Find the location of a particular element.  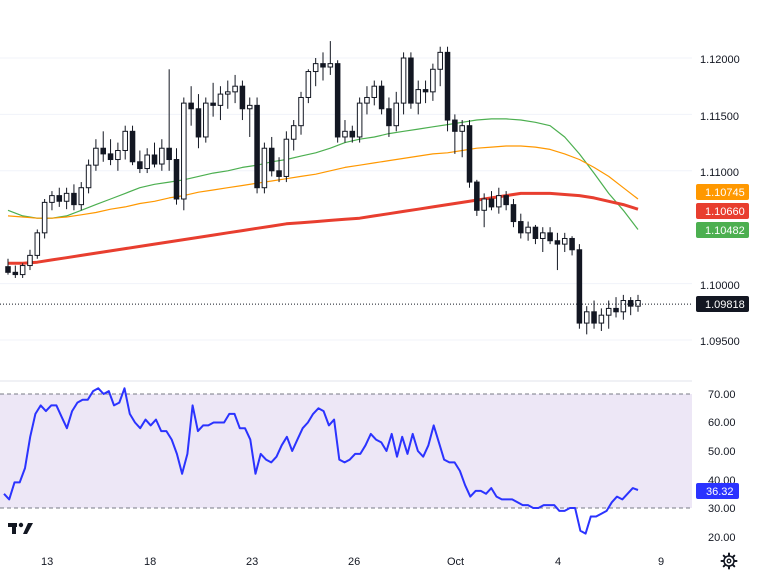

tradingview-logo-icon is located at coordinates (21, 529).